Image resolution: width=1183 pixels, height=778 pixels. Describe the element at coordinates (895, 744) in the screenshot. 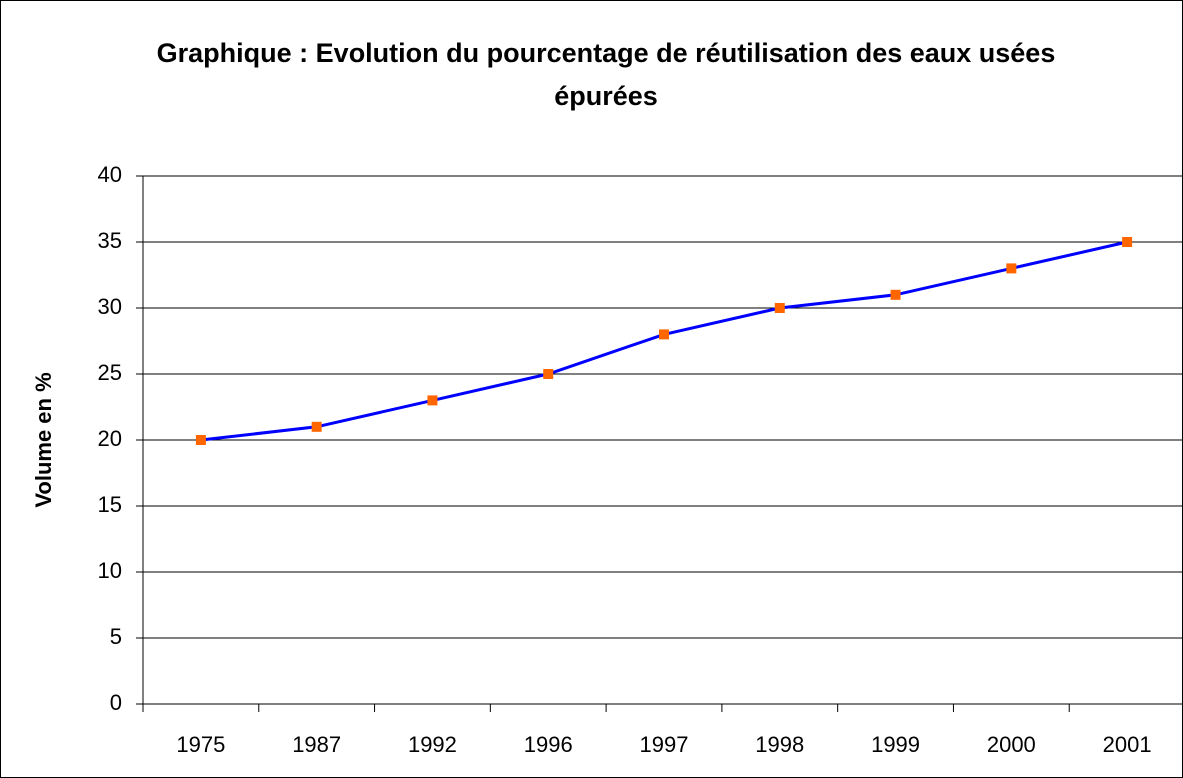

I see `x-tick-label: 1999` at that location.